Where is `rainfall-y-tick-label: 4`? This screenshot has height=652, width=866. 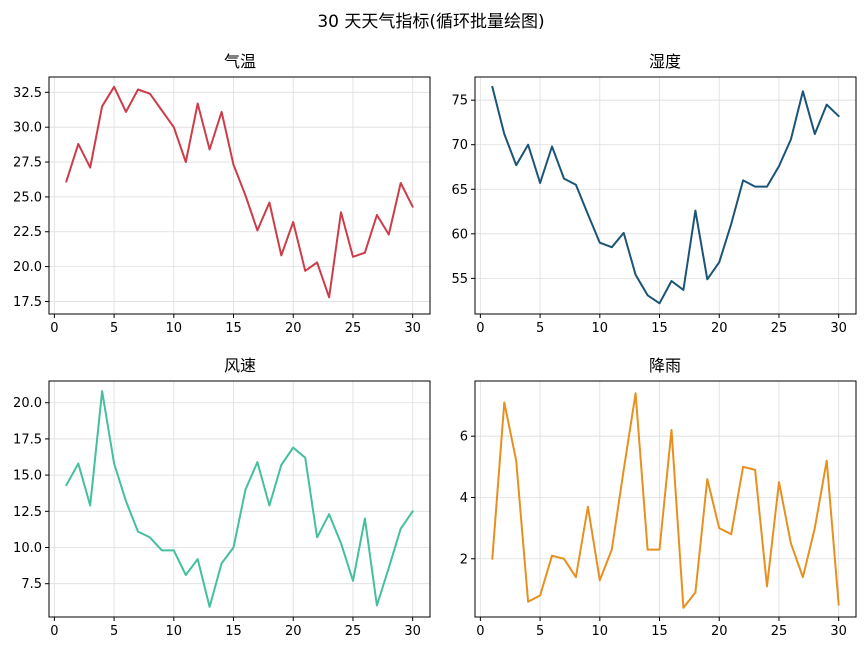 rainfall-y-tick-label: 4 is located at coordinates (464, 498).